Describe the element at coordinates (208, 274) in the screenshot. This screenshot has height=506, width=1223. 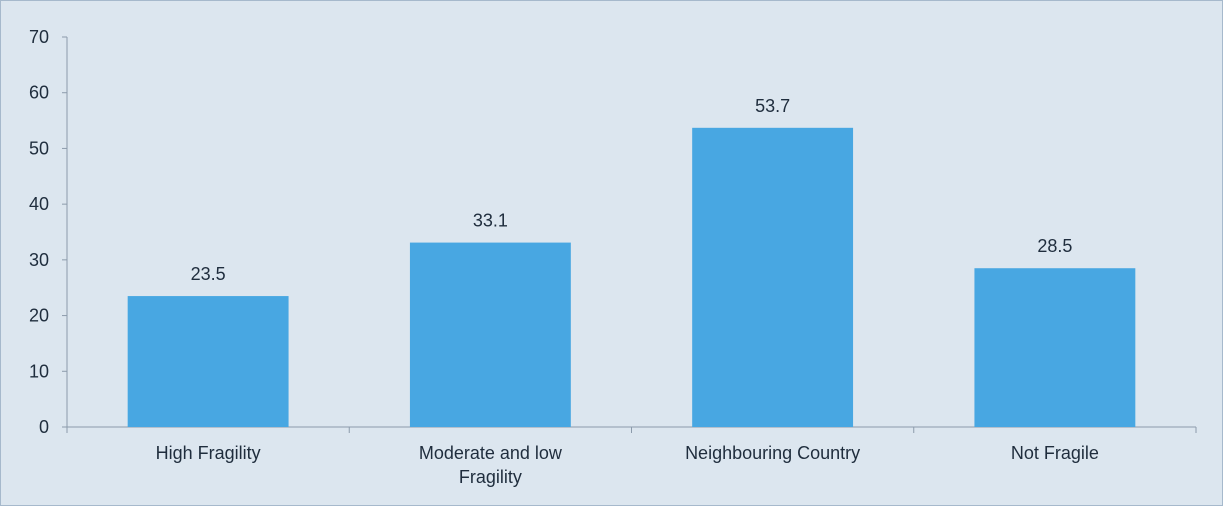
I see `data-label: 23.5` at that location.